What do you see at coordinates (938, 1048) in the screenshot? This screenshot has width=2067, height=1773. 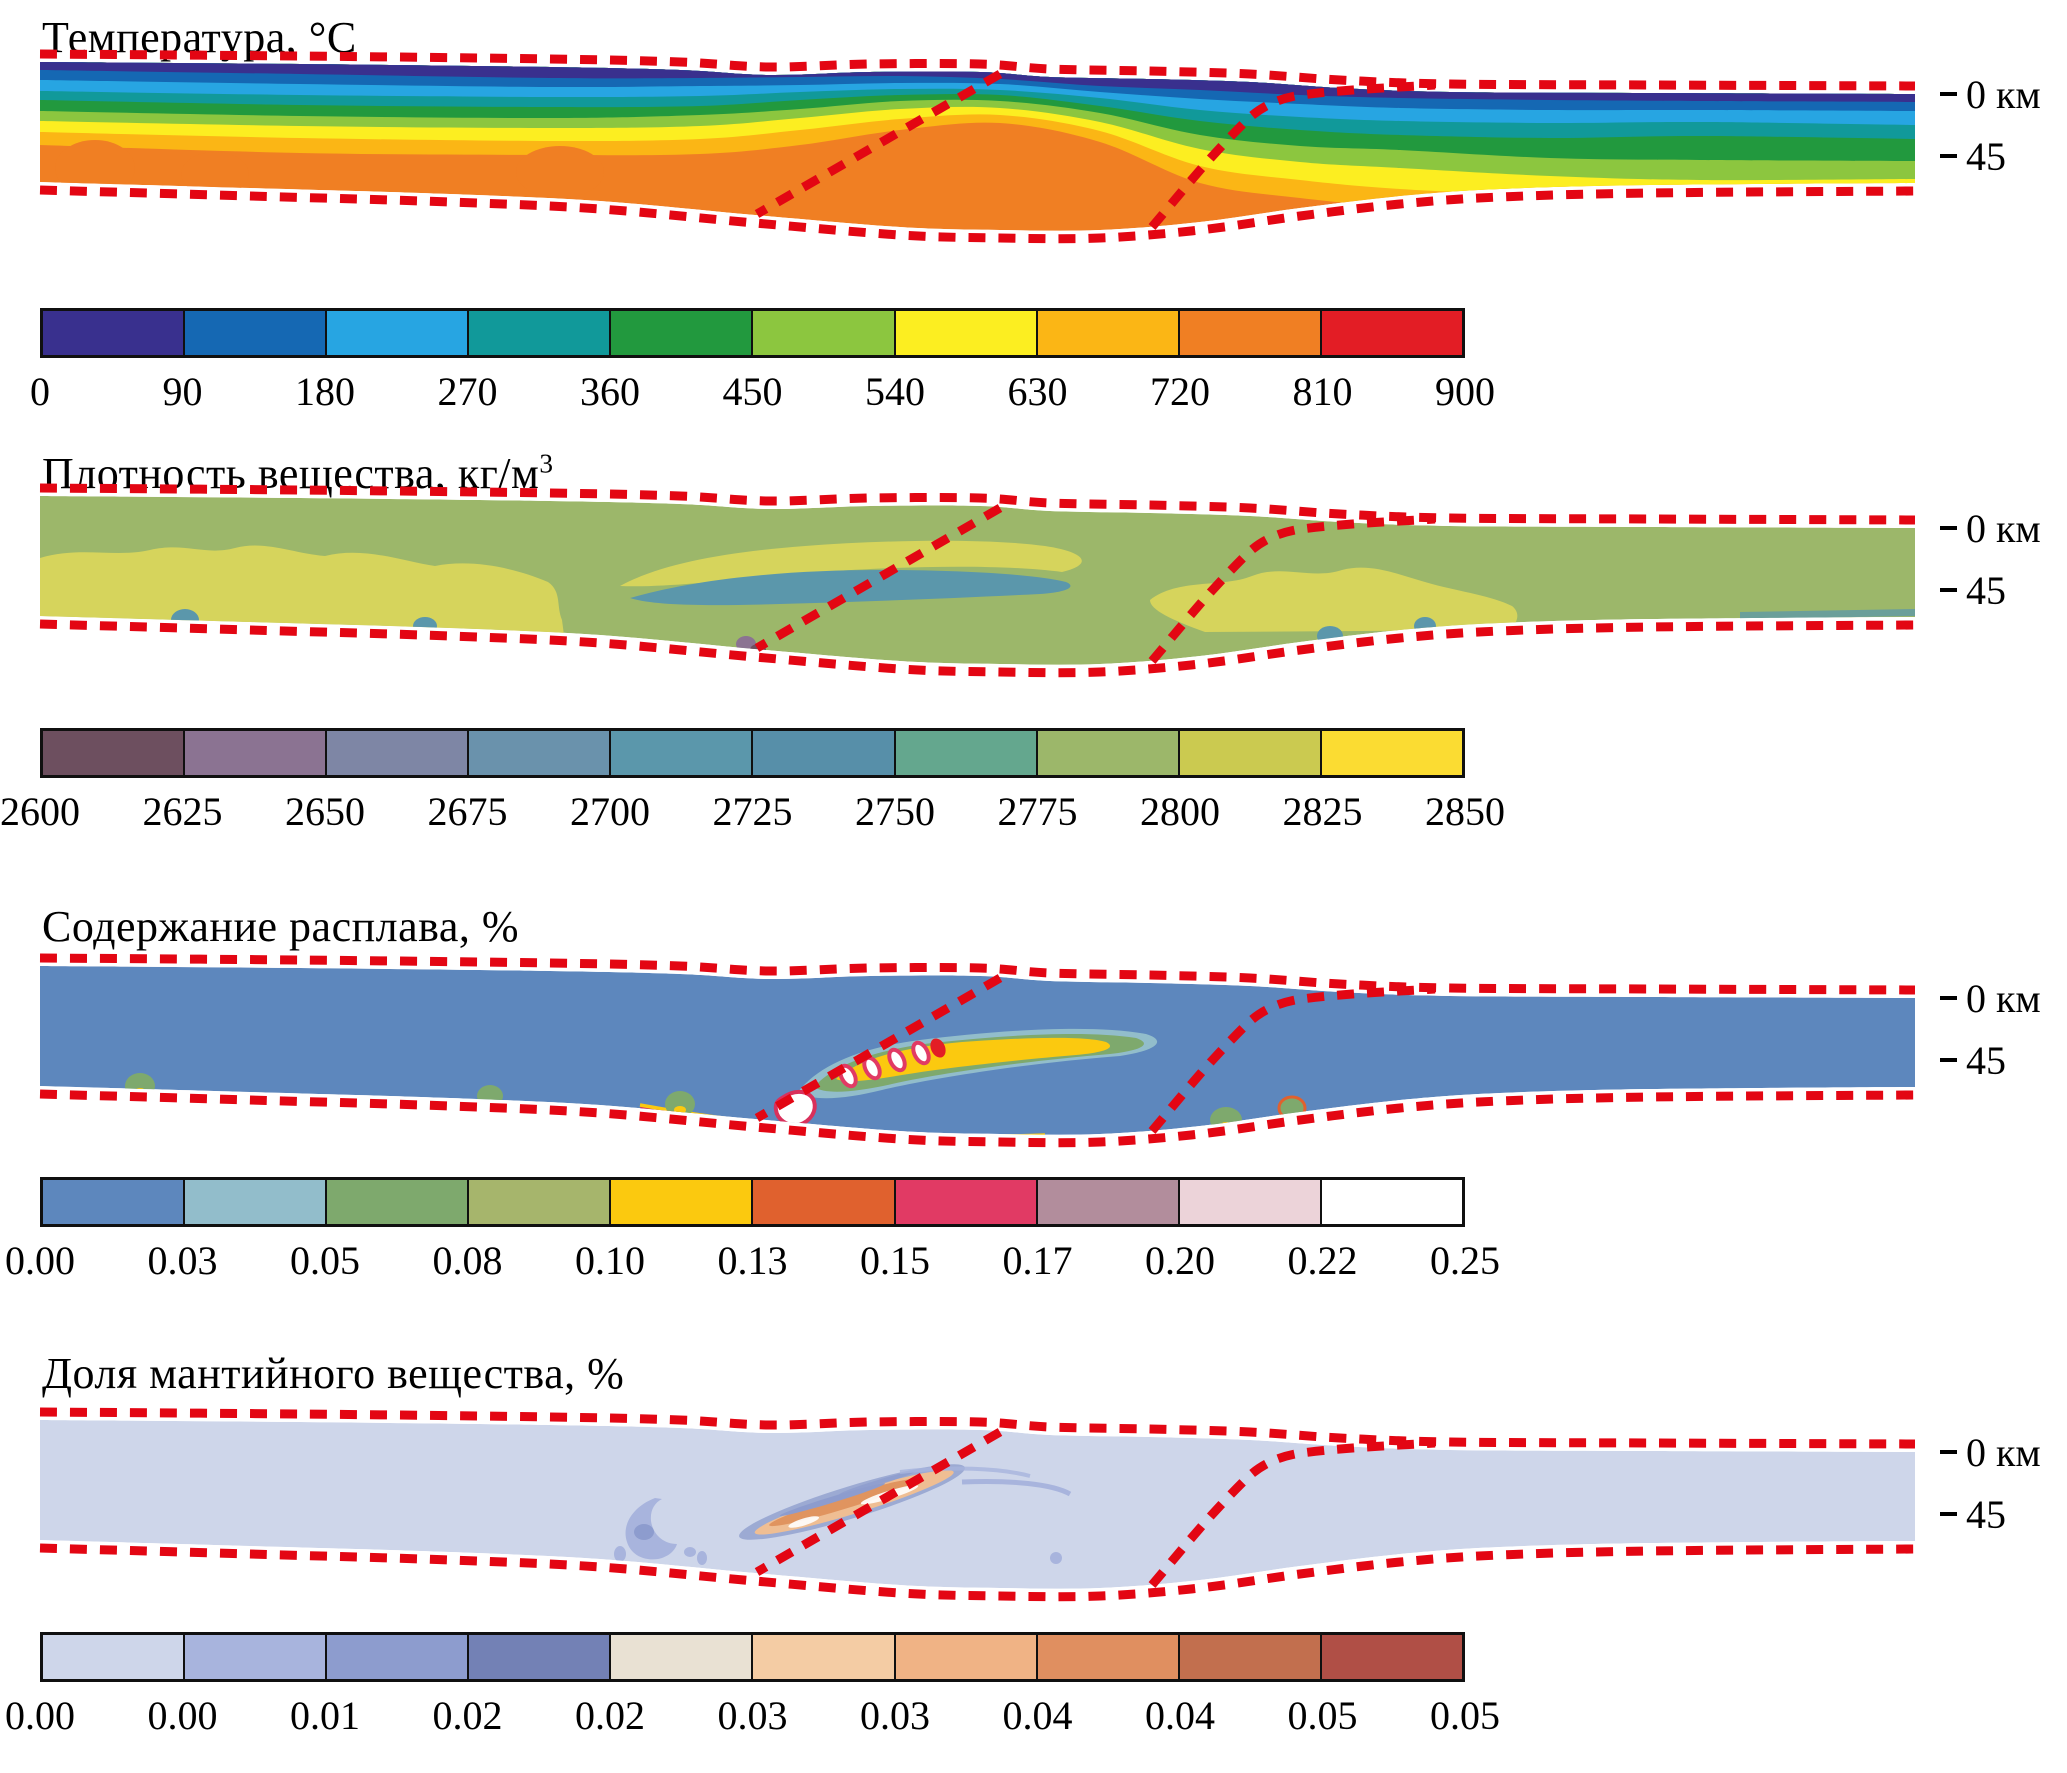 I see `melt-hot-spot` at bounding box center [938, 1048].